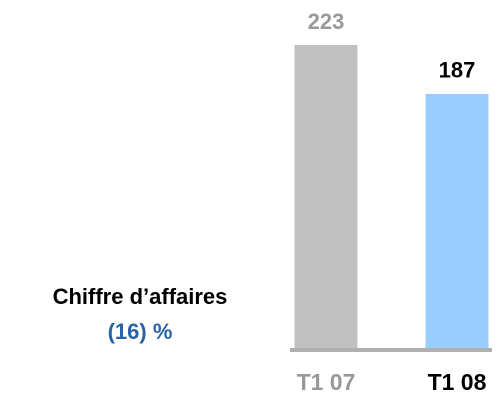 The height and width of the screenshot is (400, 496). What do you see at coordinates (140, 296) in the screenshot?
I see `annotation: Chiffre d’affaires` at bounding box center [140, 296].